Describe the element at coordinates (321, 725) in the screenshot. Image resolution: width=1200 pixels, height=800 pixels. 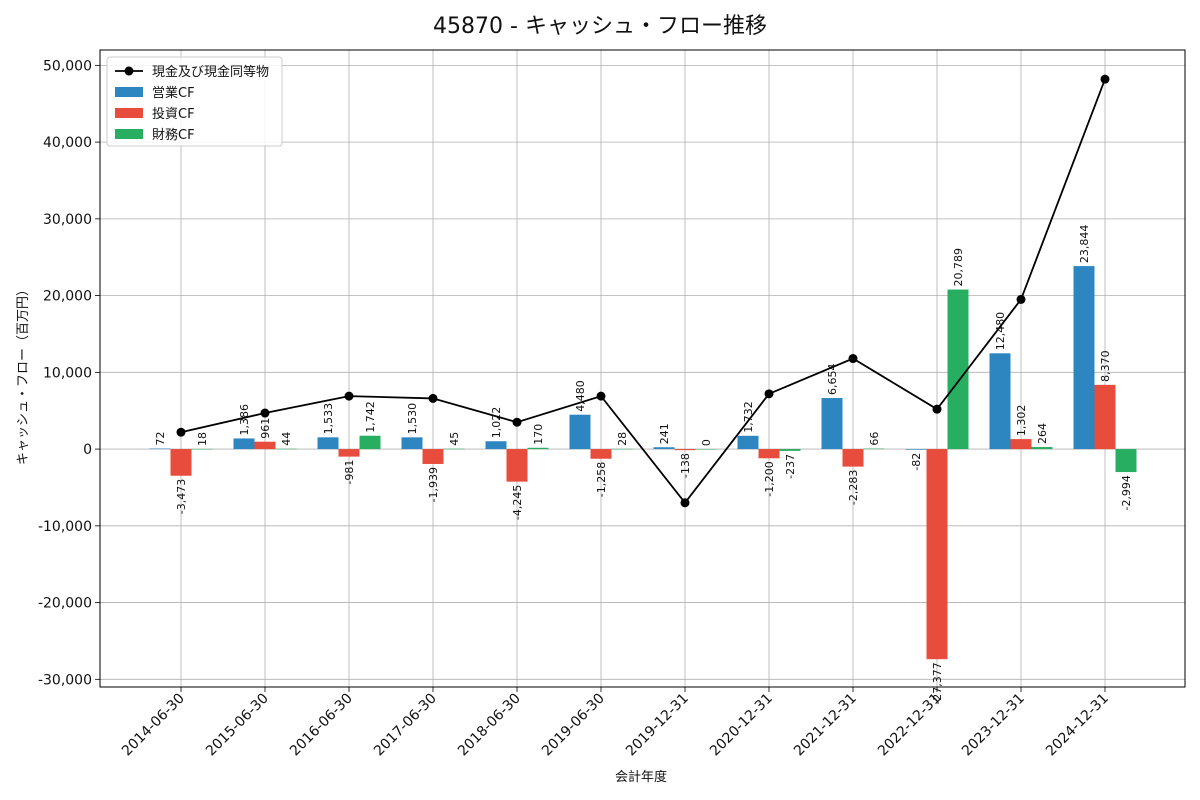
I see `x-tick-label: 2016-06-30` at that location.